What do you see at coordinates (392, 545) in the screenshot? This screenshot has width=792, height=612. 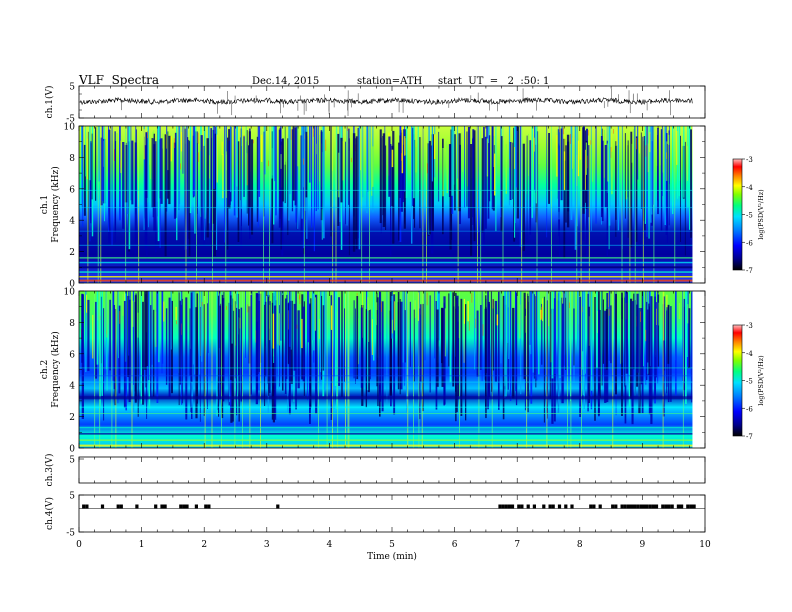 I see `x-tick-label: 5` at bounding box center [392, 545].